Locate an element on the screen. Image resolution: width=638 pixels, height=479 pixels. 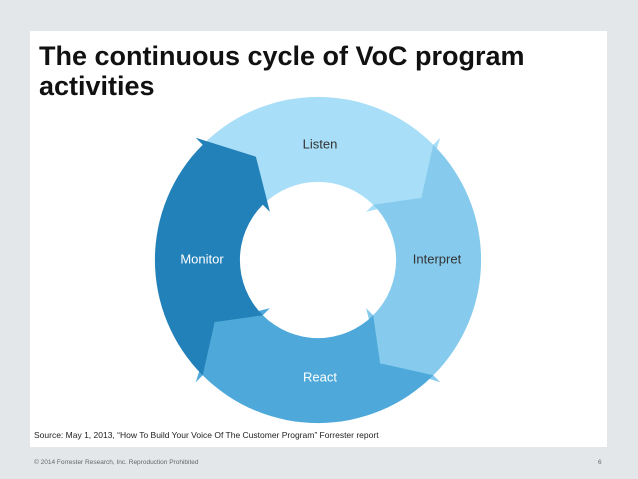
segment-label: Monitor is located at coordinates (202, 258).